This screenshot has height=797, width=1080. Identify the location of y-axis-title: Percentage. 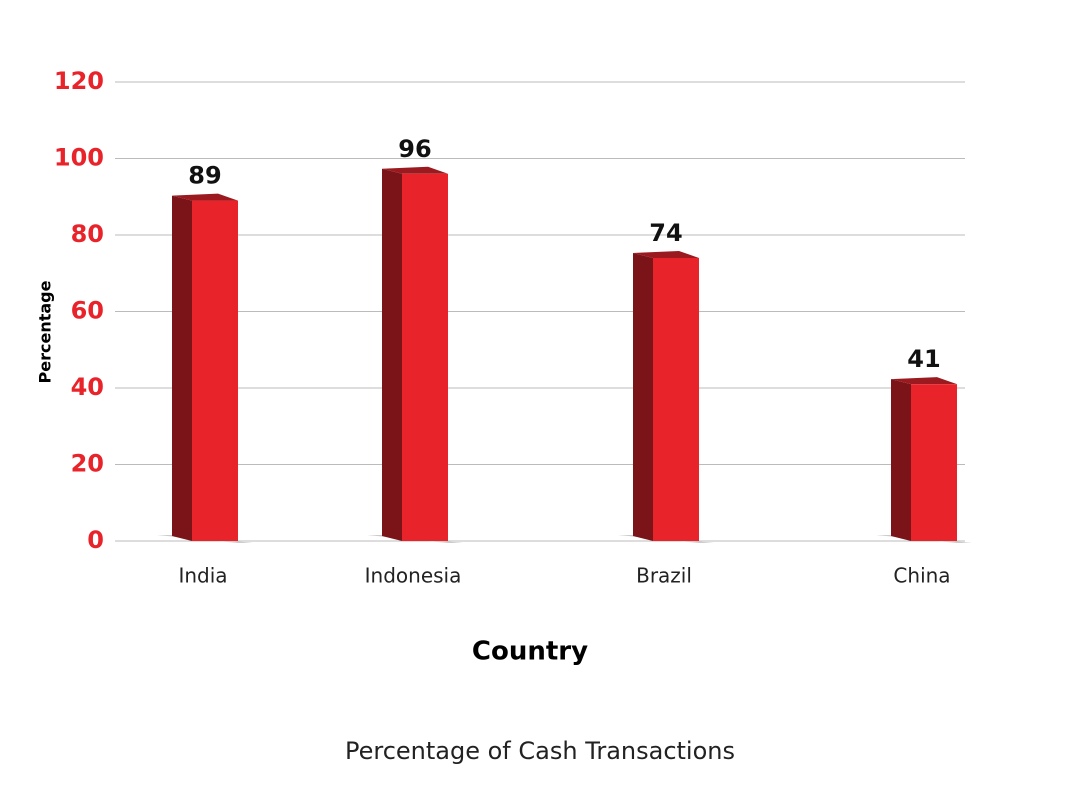
(45, 331).